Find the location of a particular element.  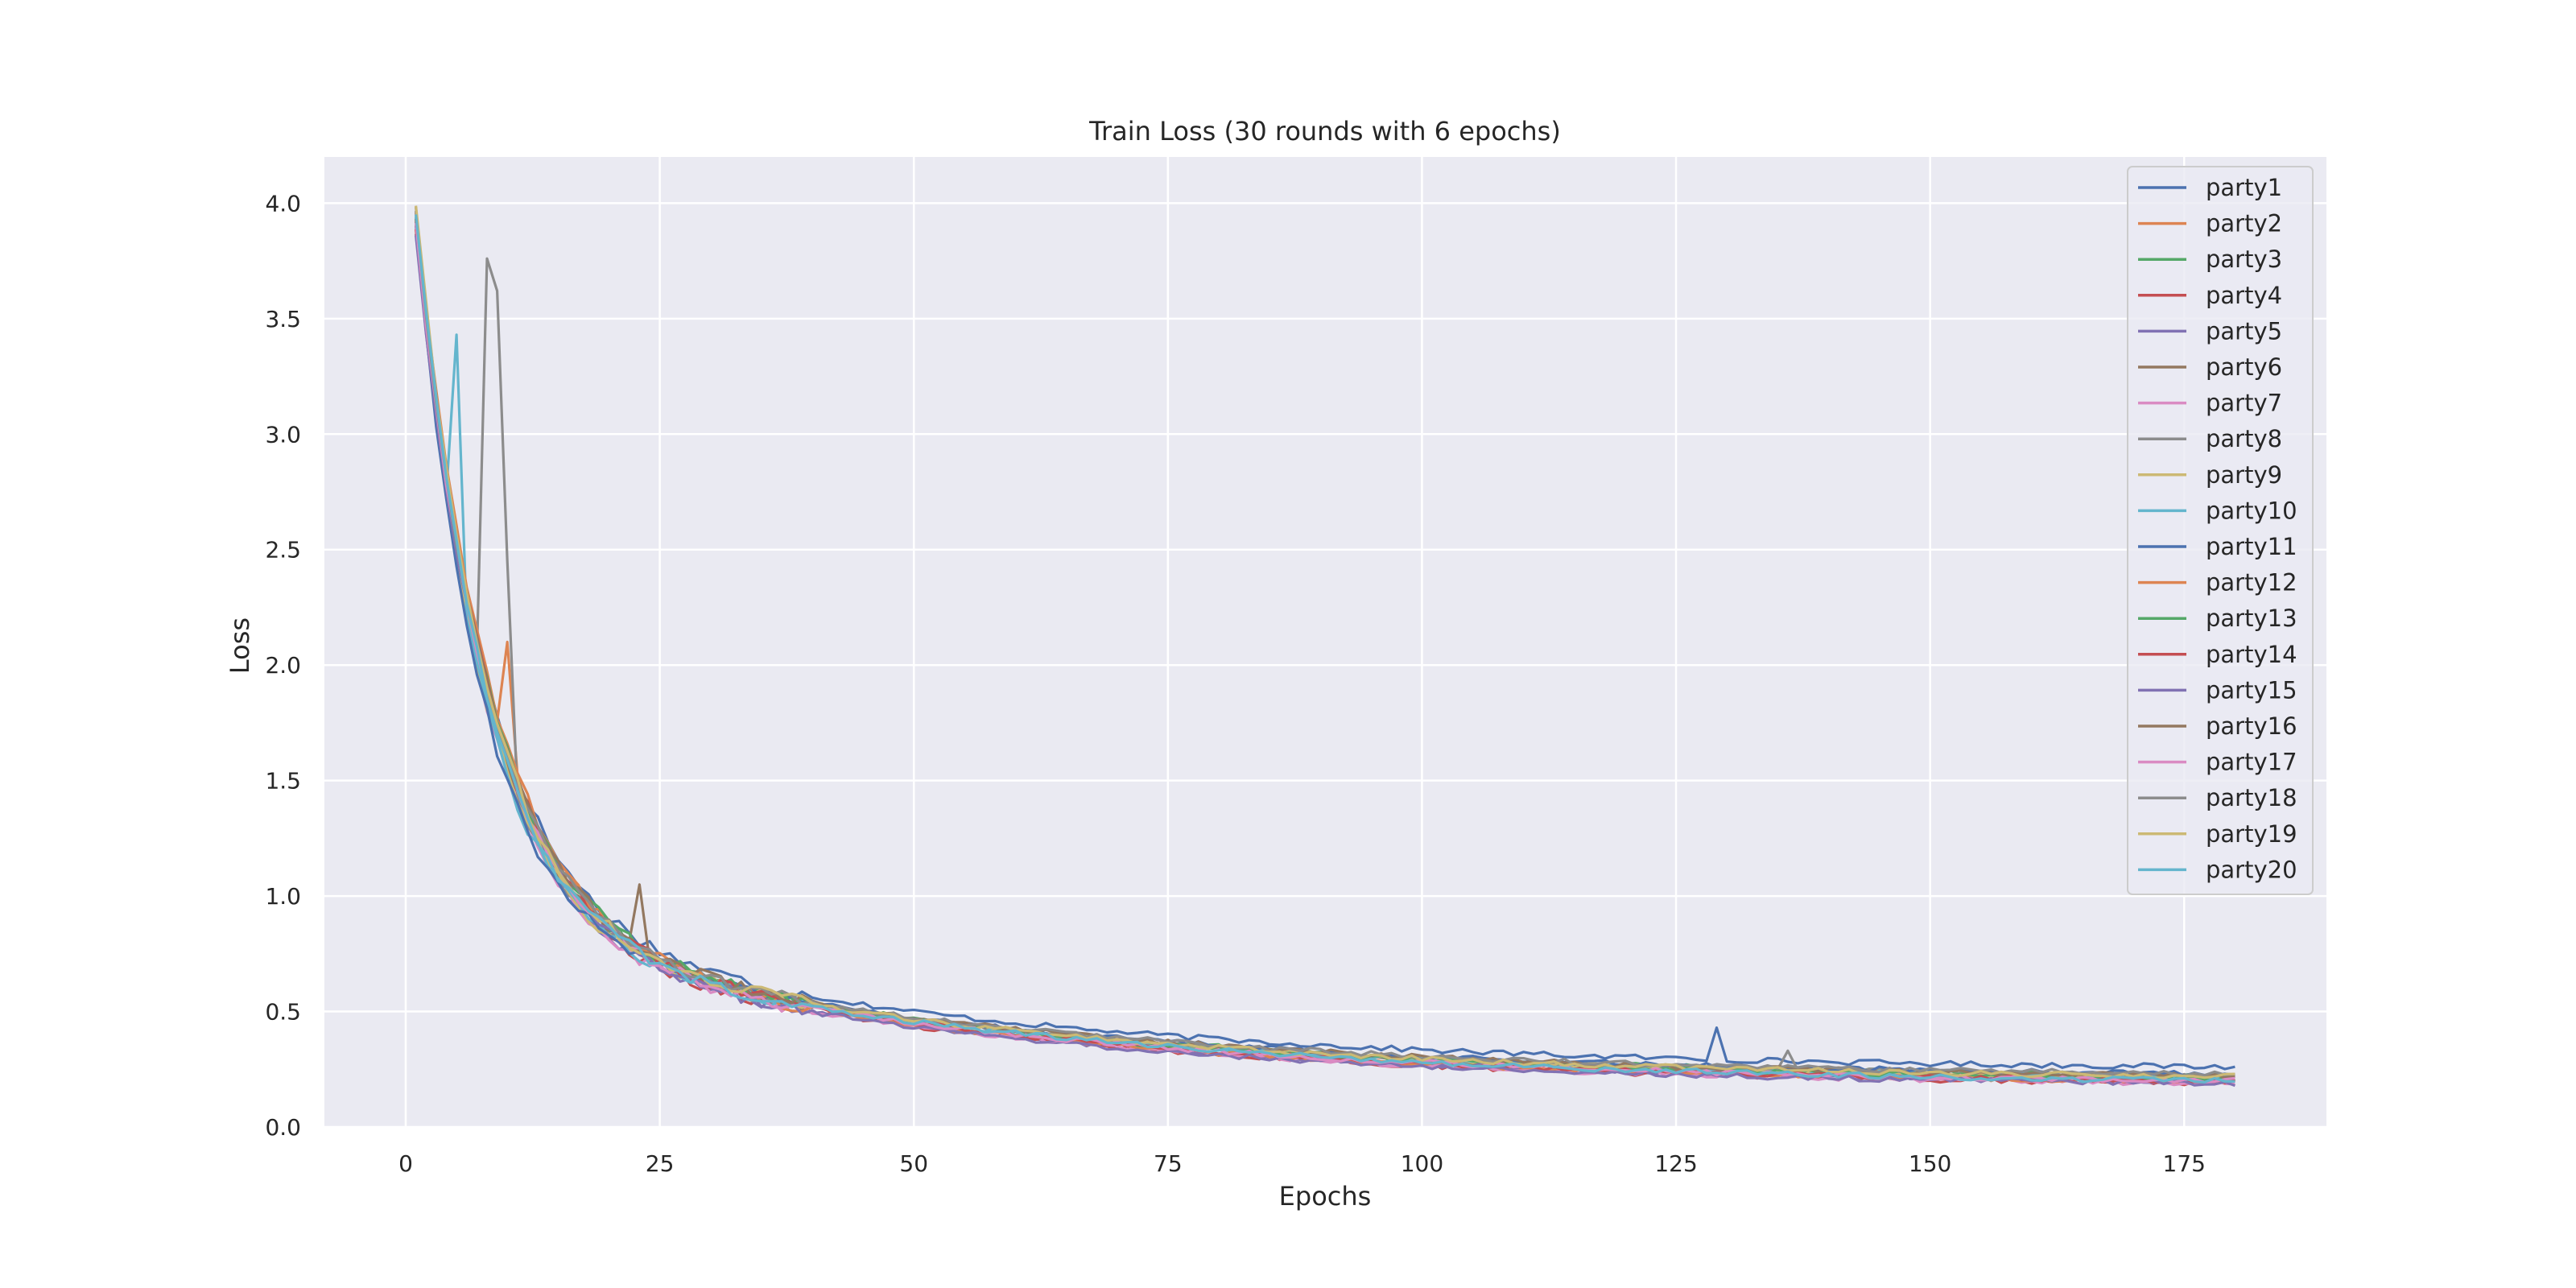

legend-label-party14: party14 is located at coordinates (2251, 654).